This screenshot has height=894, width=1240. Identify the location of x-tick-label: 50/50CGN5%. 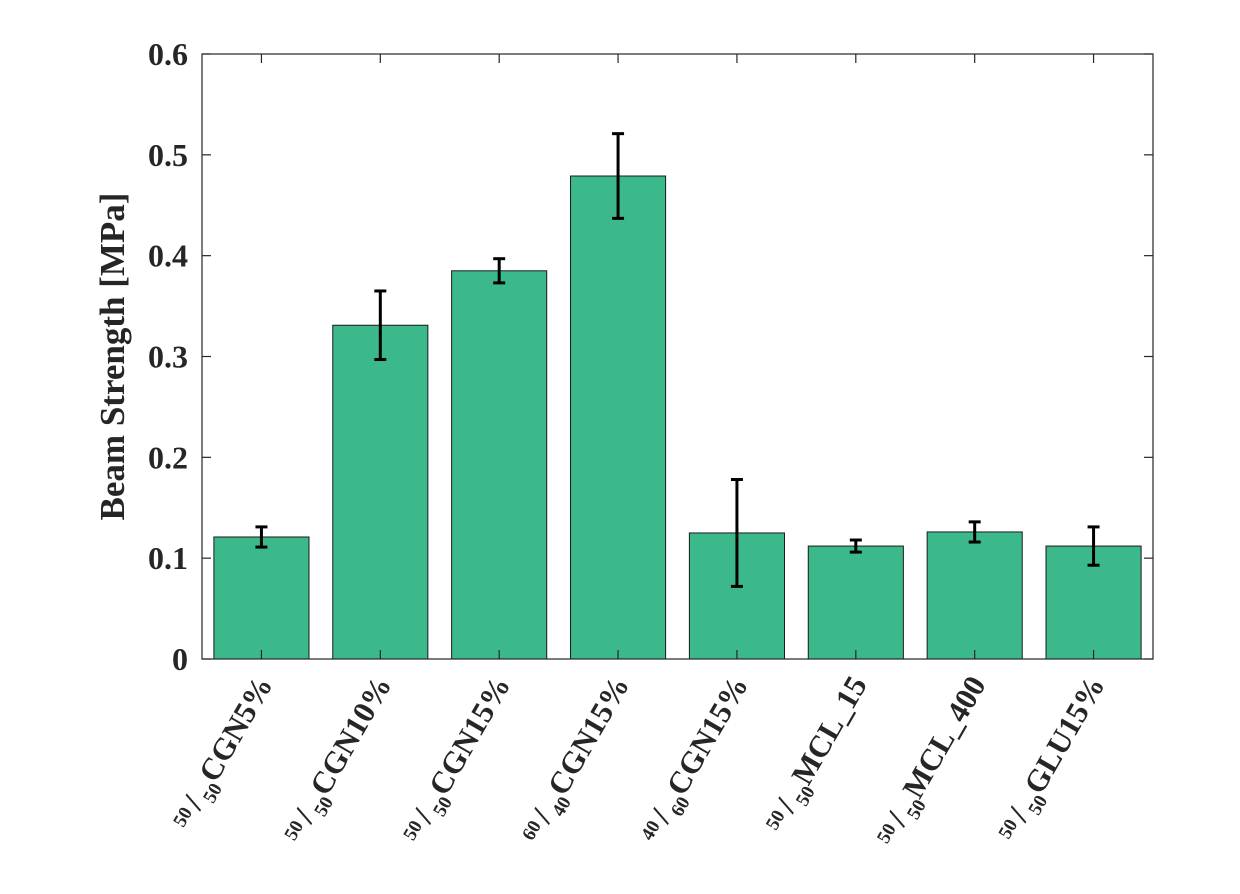
(224, 754).